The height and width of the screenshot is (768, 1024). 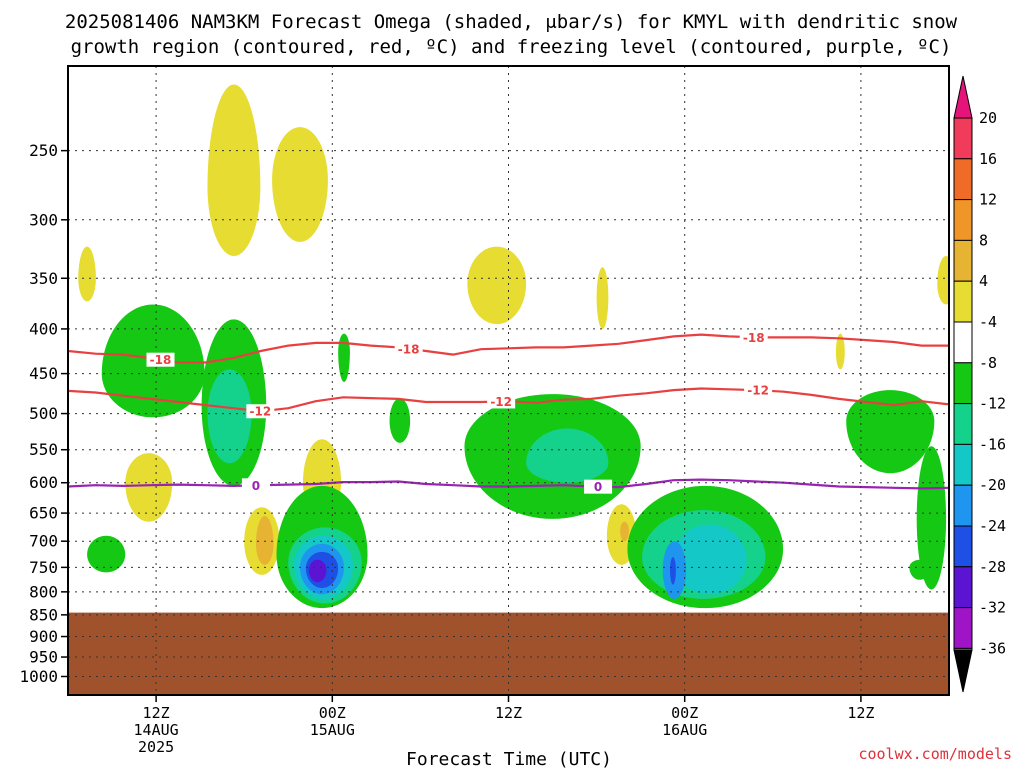 What do you see at coordinates (43, 373) in the screenshot?
I see `y-tick-label-4: 450` at bounding box center [43, 373].